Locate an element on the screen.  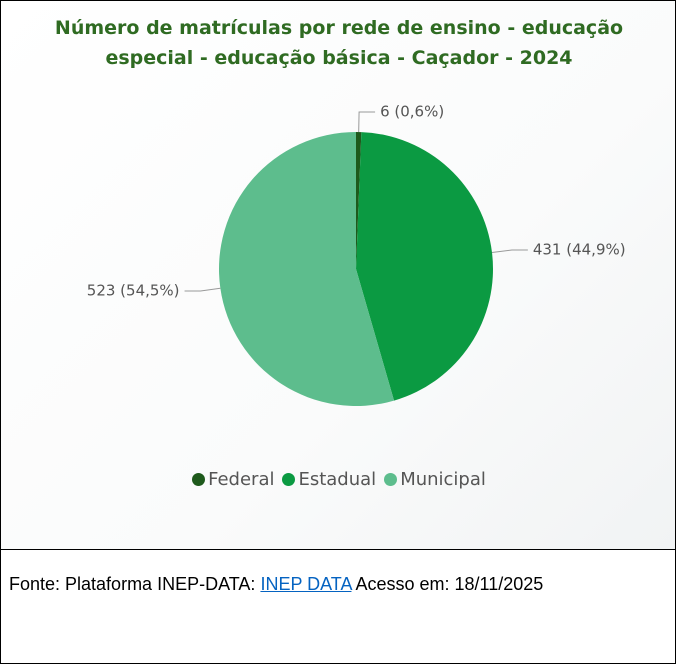
legend-label: Estadual is located at coordinates (337, 479).